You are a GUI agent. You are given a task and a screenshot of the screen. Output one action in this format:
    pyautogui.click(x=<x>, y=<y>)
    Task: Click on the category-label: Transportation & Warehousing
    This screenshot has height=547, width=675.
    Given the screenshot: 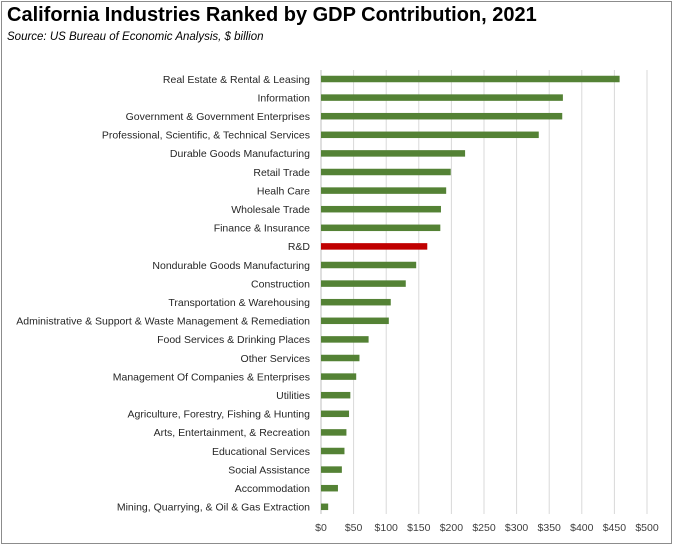 What is the action you would take?
    pyautogui.click(x=239, y=303)
    